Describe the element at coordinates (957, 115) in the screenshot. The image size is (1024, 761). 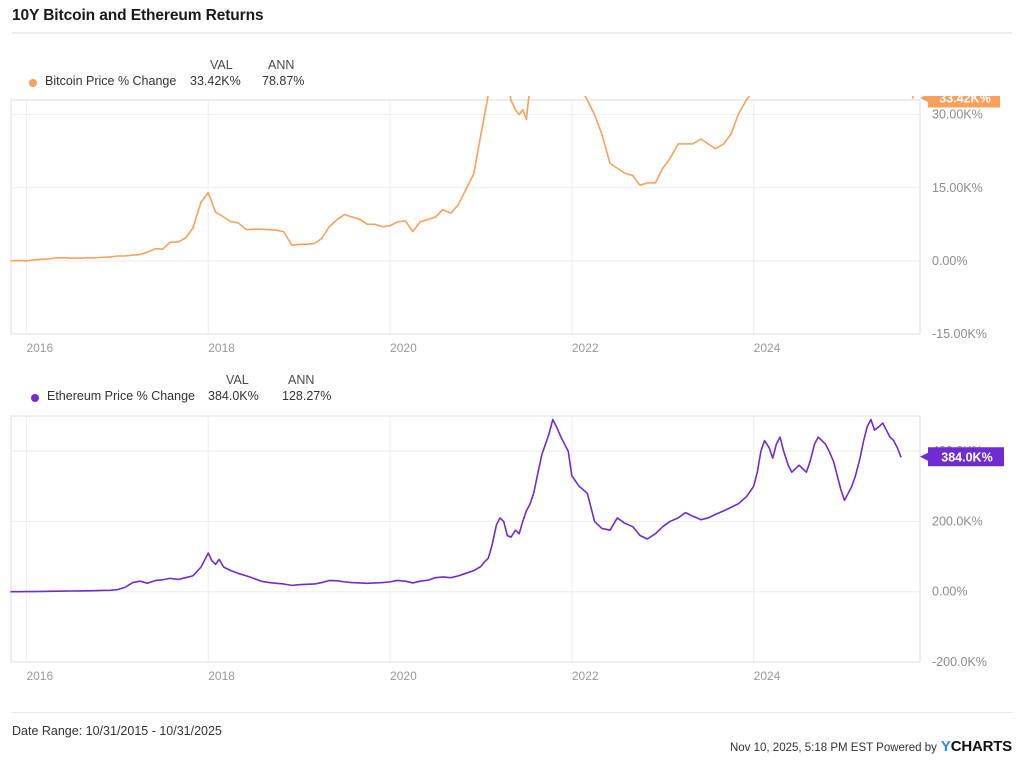
I see `svg-text: 30.00K%` at that location.